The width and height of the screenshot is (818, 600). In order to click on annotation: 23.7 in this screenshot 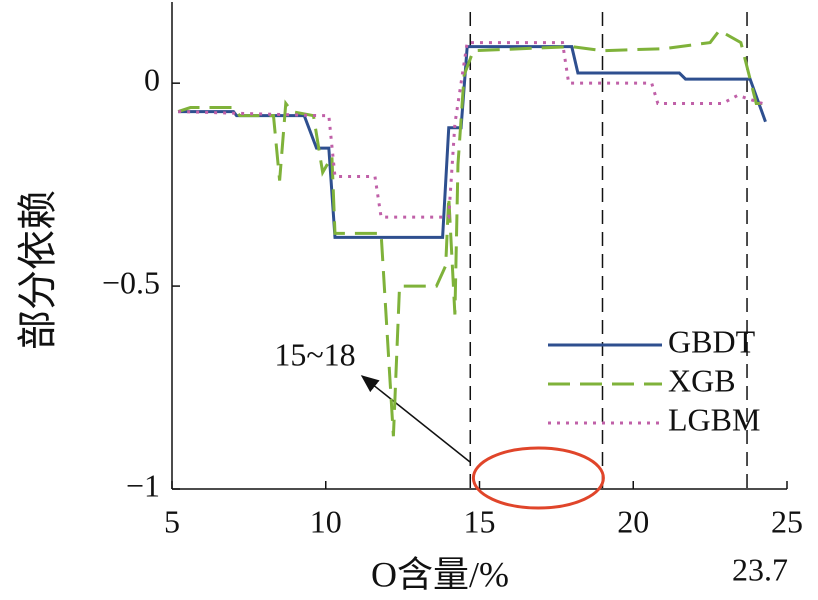, I will do `click(760, 569)`.